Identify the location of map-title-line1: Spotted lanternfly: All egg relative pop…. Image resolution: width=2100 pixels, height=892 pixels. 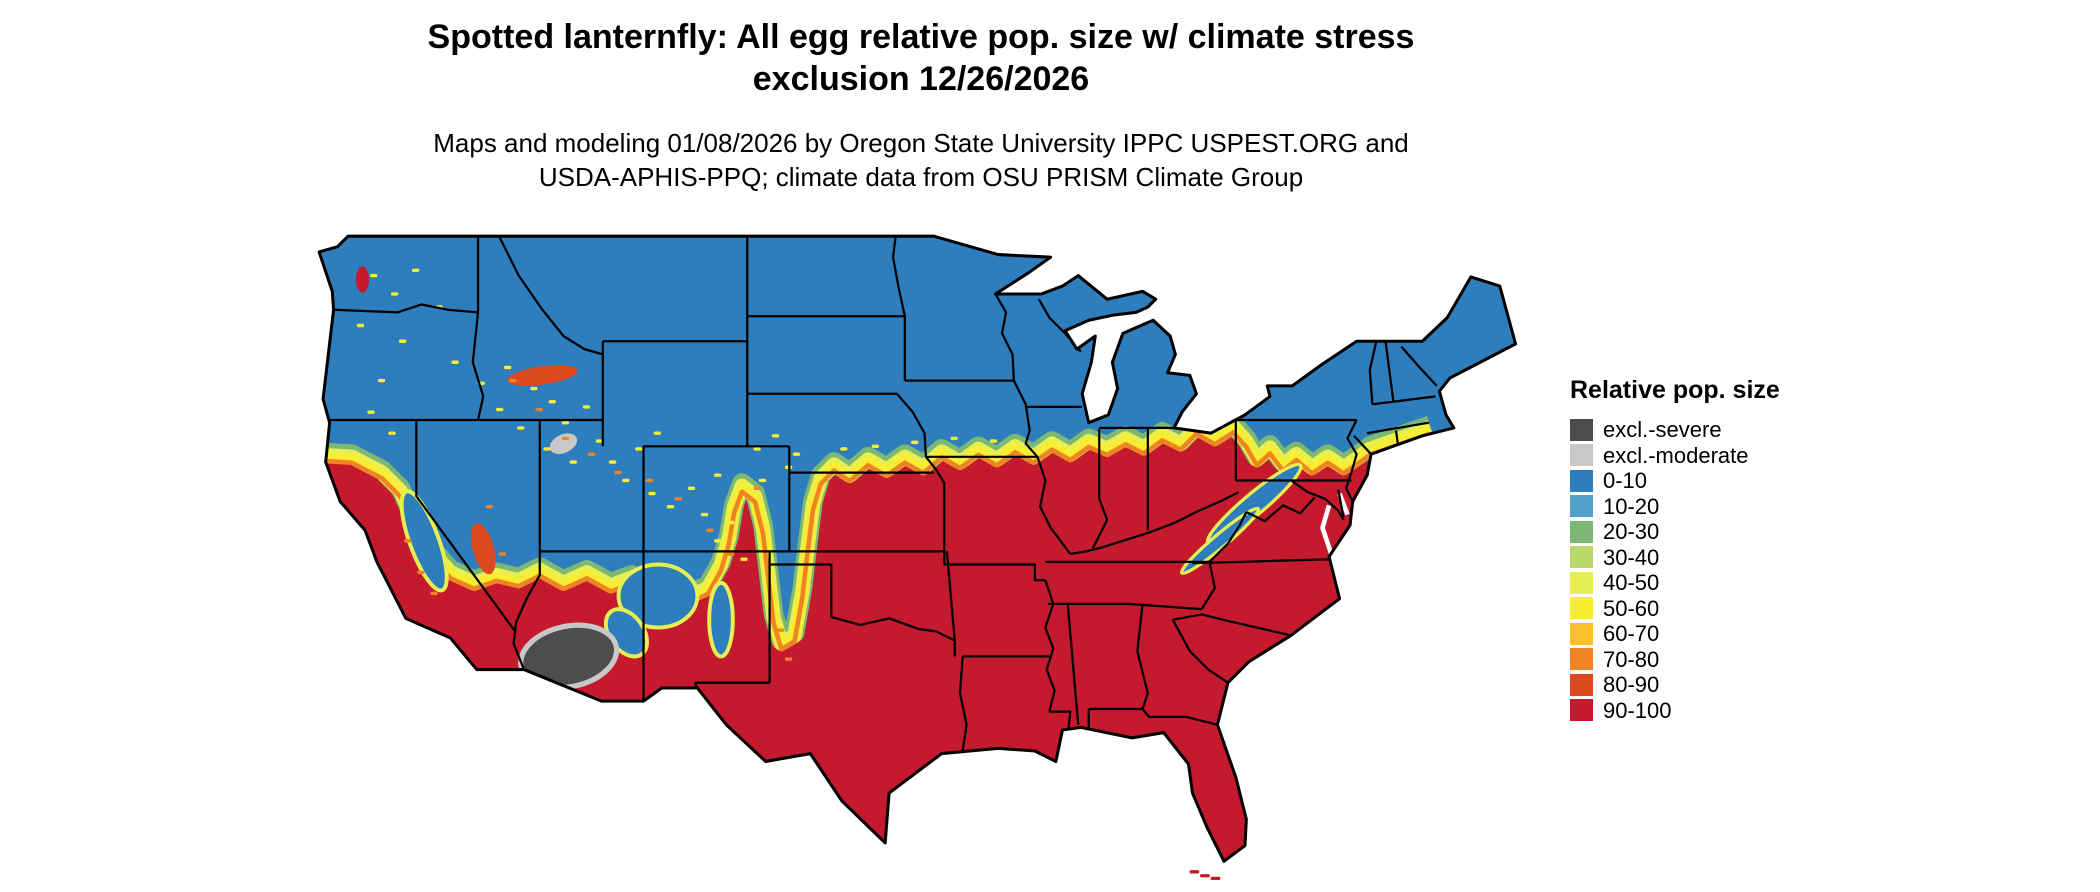
(921, 37).